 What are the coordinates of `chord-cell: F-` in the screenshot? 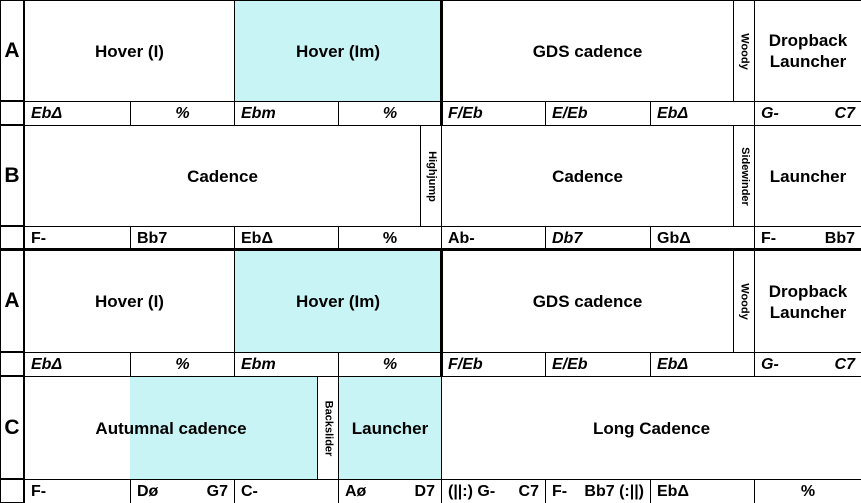 It's located at (77, 491).